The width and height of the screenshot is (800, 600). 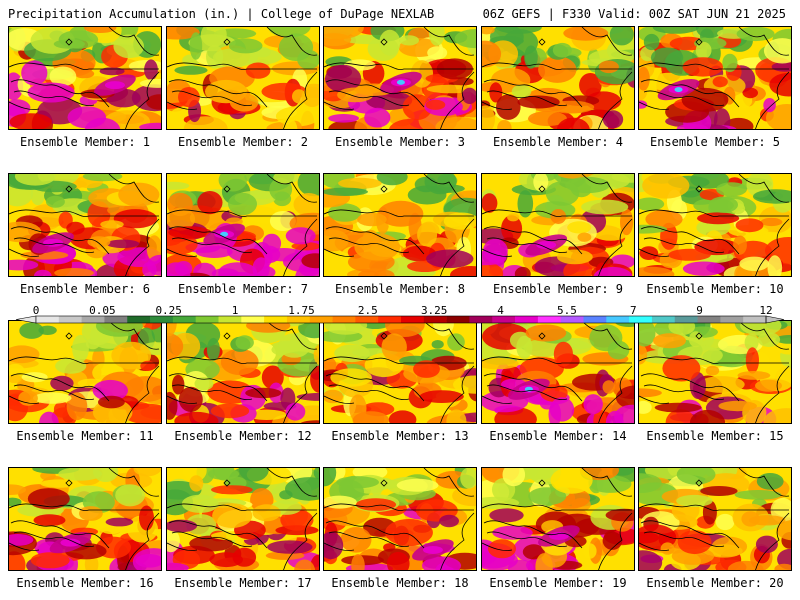 I want to click on ensemble-member-label: Ensemble Member: 12, so click(x=243, y=436).